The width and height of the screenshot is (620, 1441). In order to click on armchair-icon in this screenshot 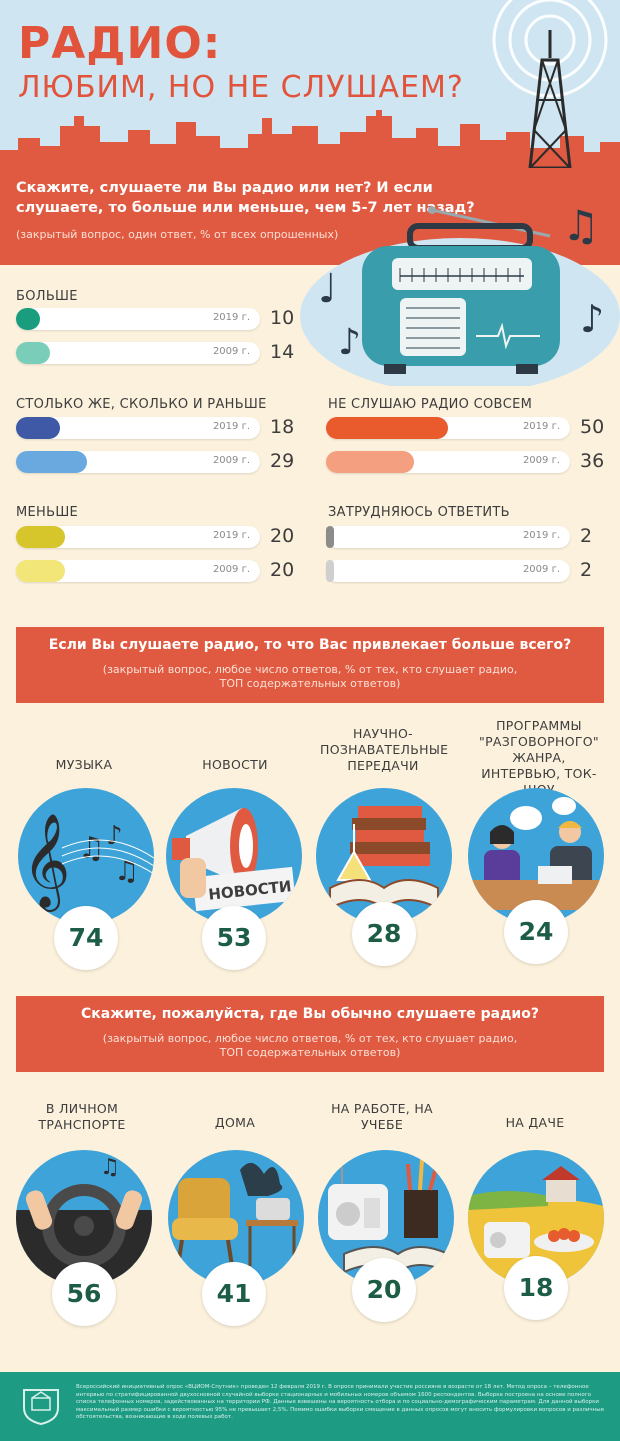, I will do `click(235, 1214)`.